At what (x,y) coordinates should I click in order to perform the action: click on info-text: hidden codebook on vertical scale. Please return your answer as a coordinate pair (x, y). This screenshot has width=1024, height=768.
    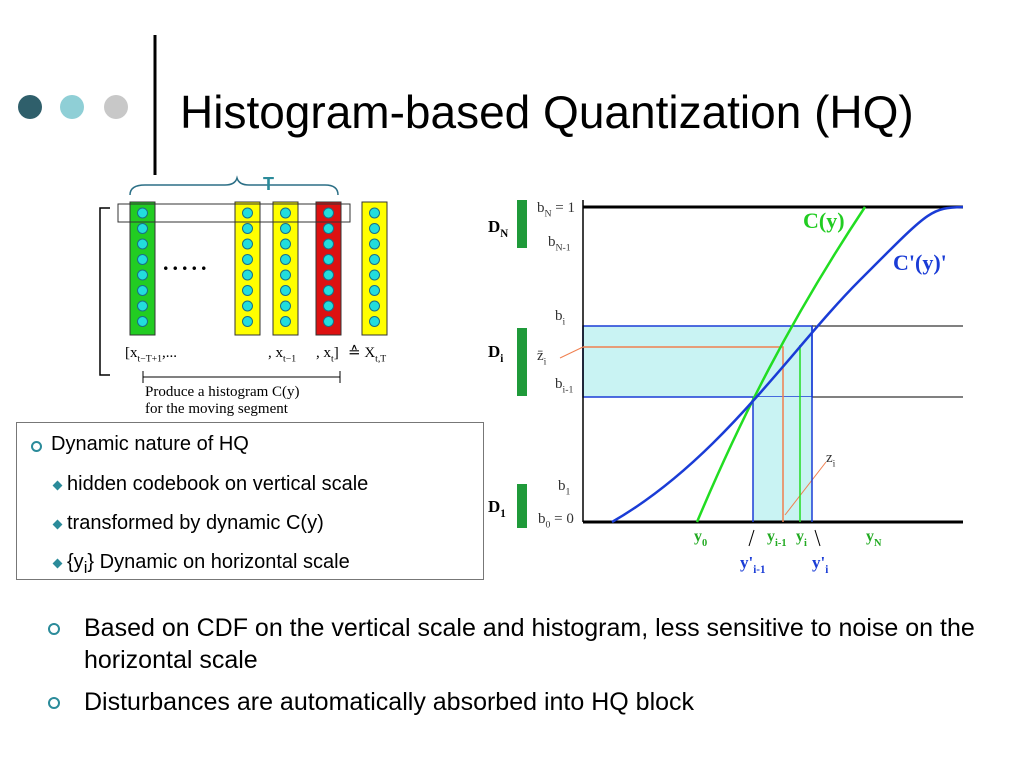
    Looking at the image, I should click on (218, 484).